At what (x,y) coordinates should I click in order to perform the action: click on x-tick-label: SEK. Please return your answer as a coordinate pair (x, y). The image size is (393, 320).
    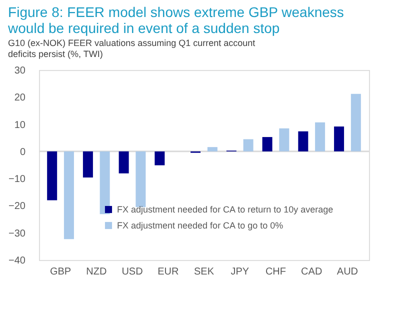
    Looking at the image, I should click on (204, 272).